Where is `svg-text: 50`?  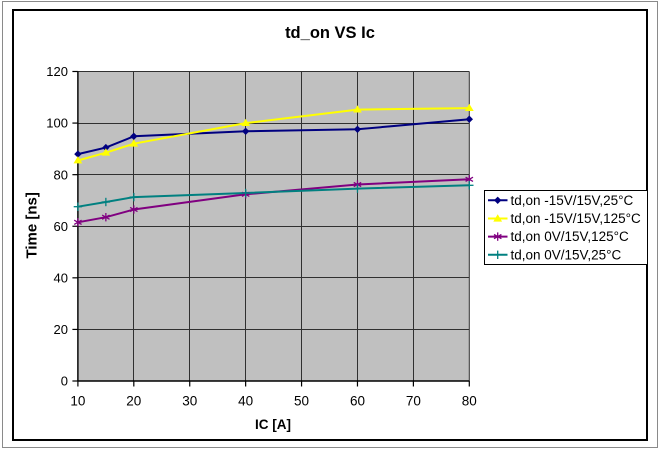
svg-text: 50 is located at coordinates (301, 401).